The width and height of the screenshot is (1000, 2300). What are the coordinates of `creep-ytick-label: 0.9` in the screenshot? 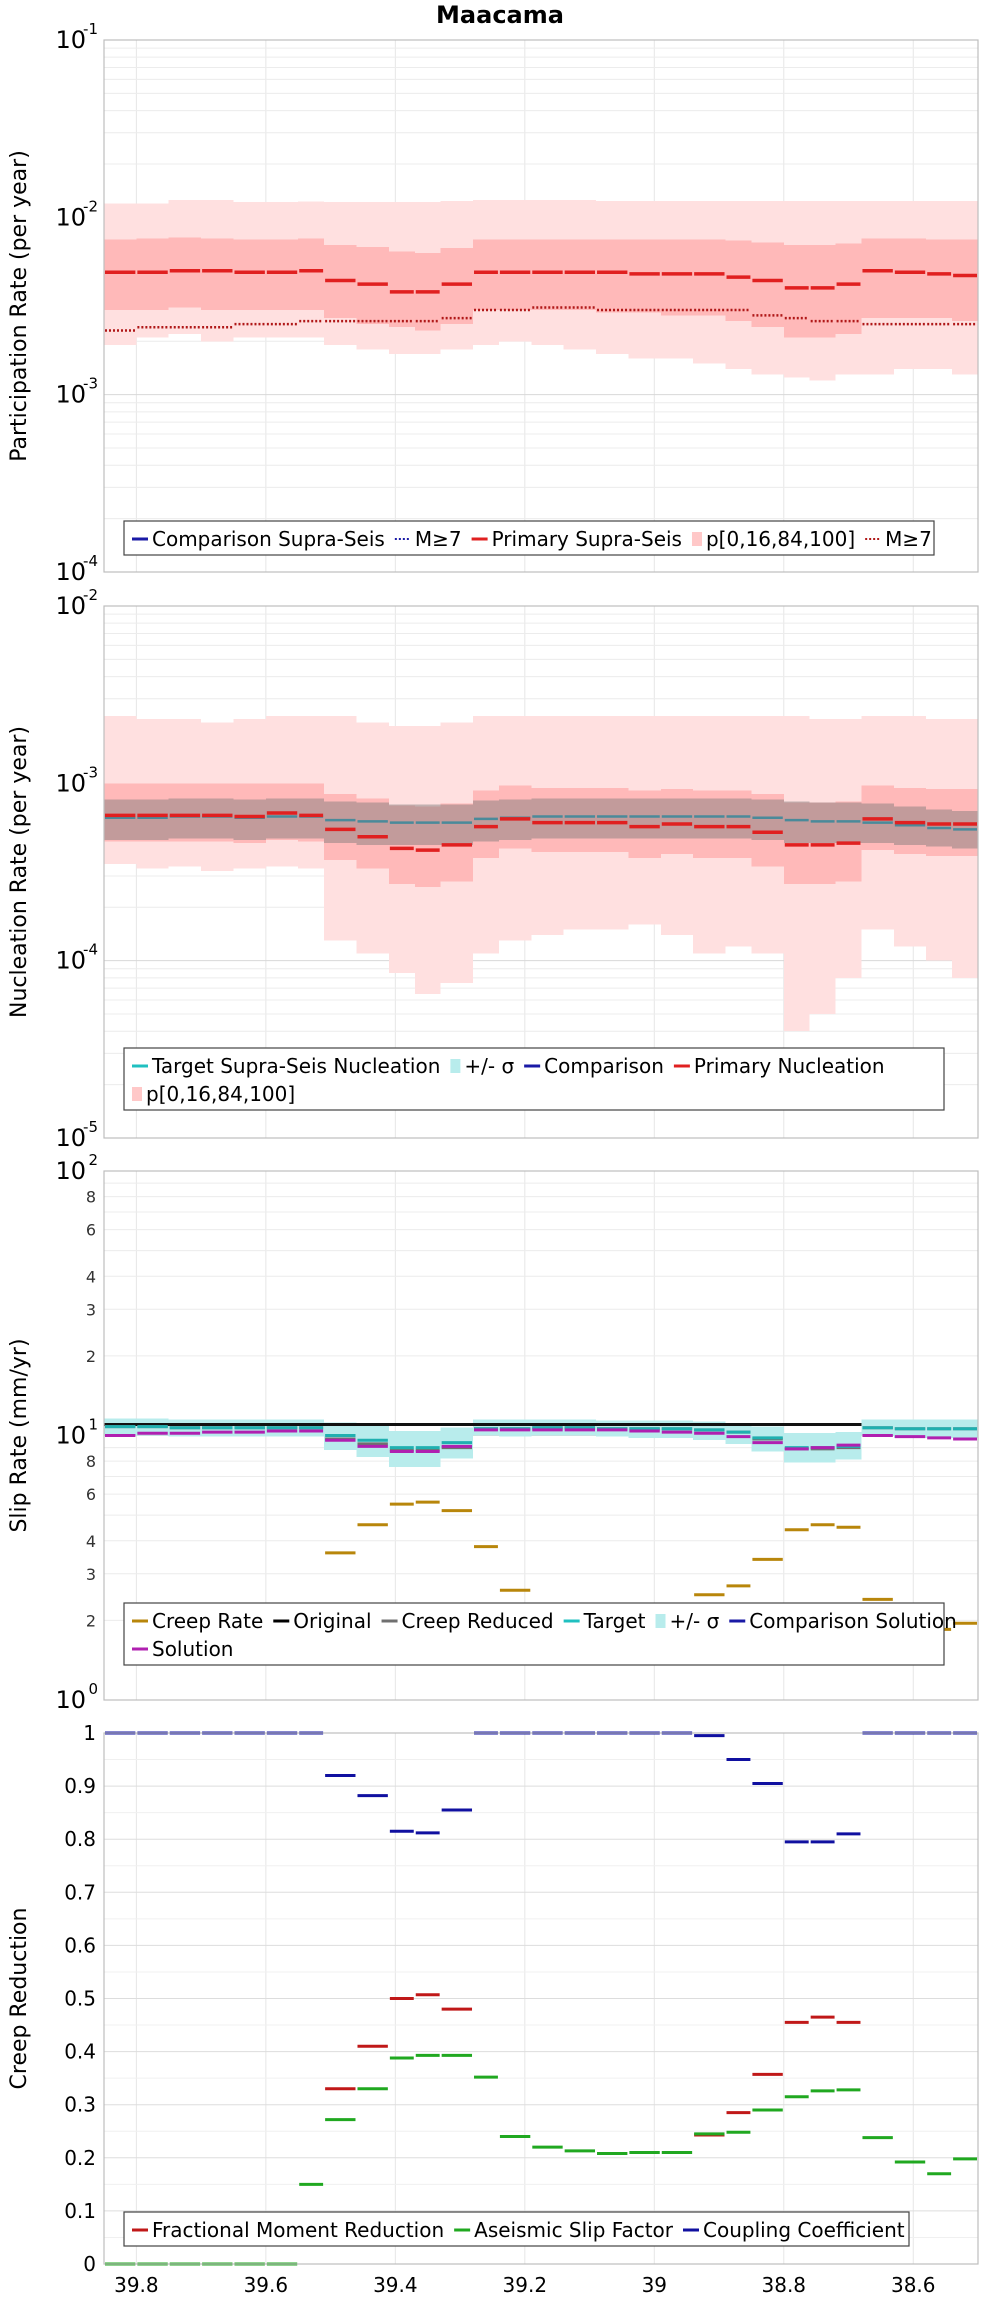 It's located at (80, 1786).